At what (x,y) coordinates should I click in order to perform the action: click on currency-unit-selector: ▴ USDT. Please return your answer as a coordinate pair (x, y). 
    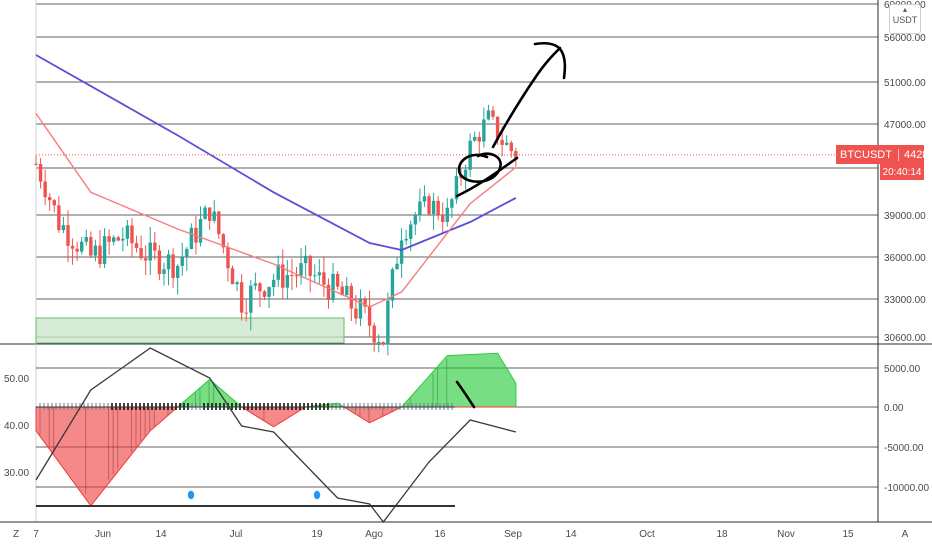
    Looking at the image, I should click on (905, 19).